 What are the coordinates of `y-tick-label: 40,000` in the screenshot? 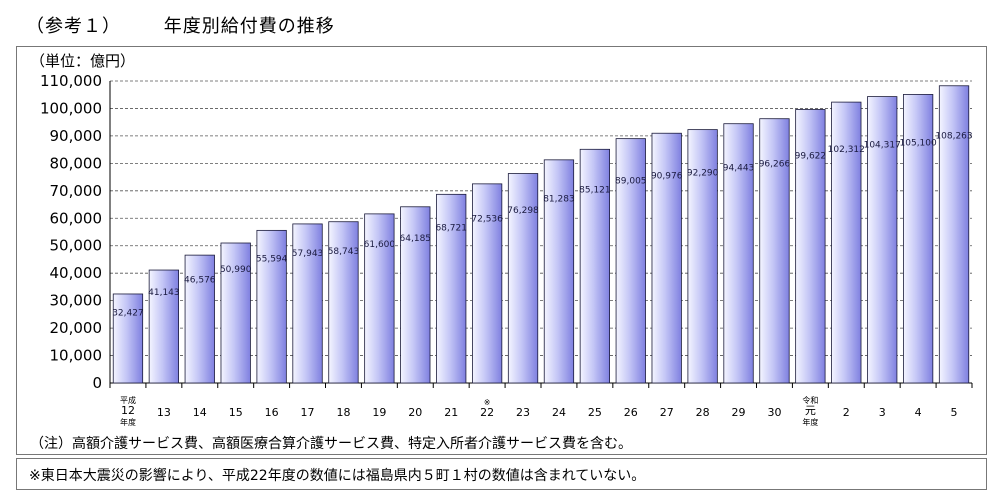 It's located at (76, 273).